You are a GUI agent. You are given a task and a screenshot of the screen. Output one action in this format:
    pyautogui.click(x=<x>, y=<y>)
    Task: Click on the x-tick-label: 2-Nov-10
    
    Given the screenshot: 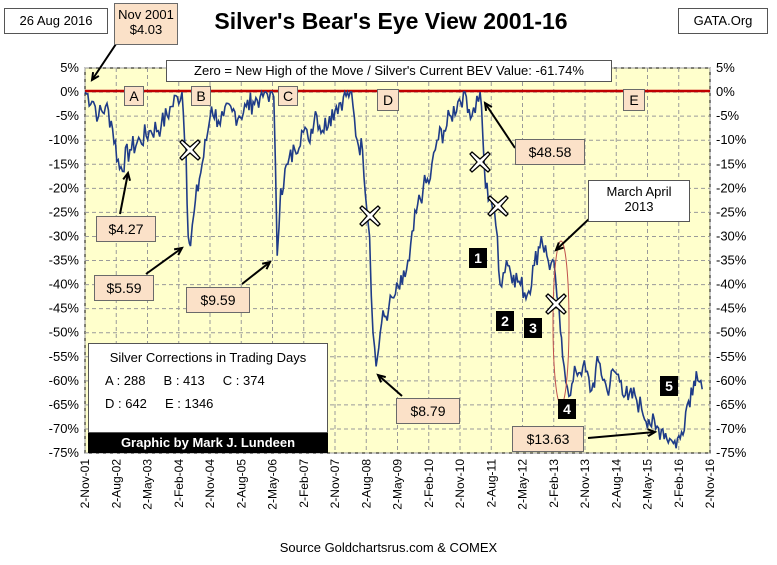 What is the action you would take?
    pyautogui.click(x=460, y=484)
    